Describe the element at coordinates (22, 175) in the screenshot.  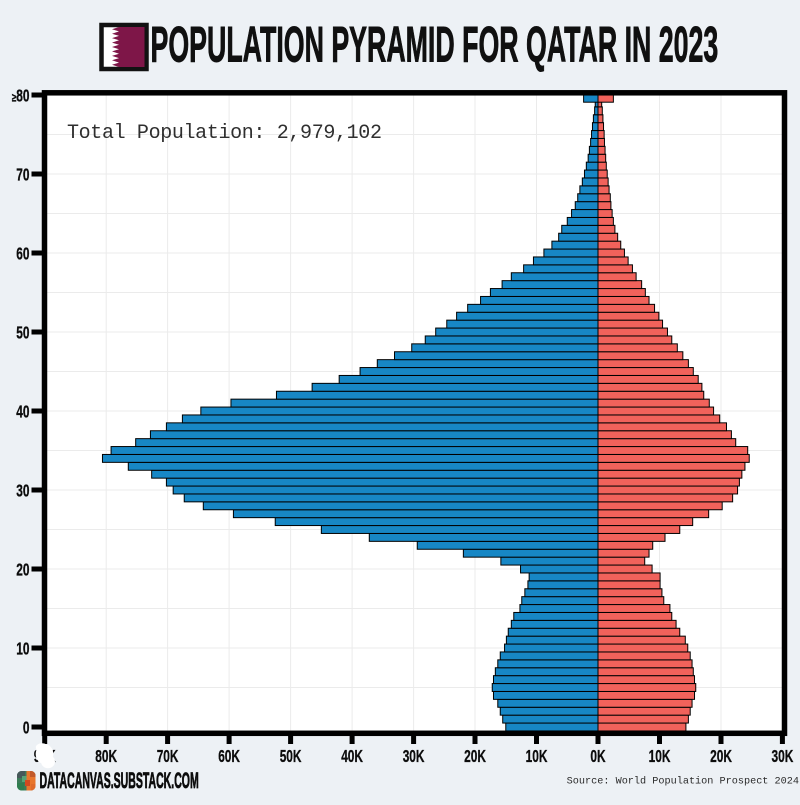
I see `svg-text: 70` at that location.